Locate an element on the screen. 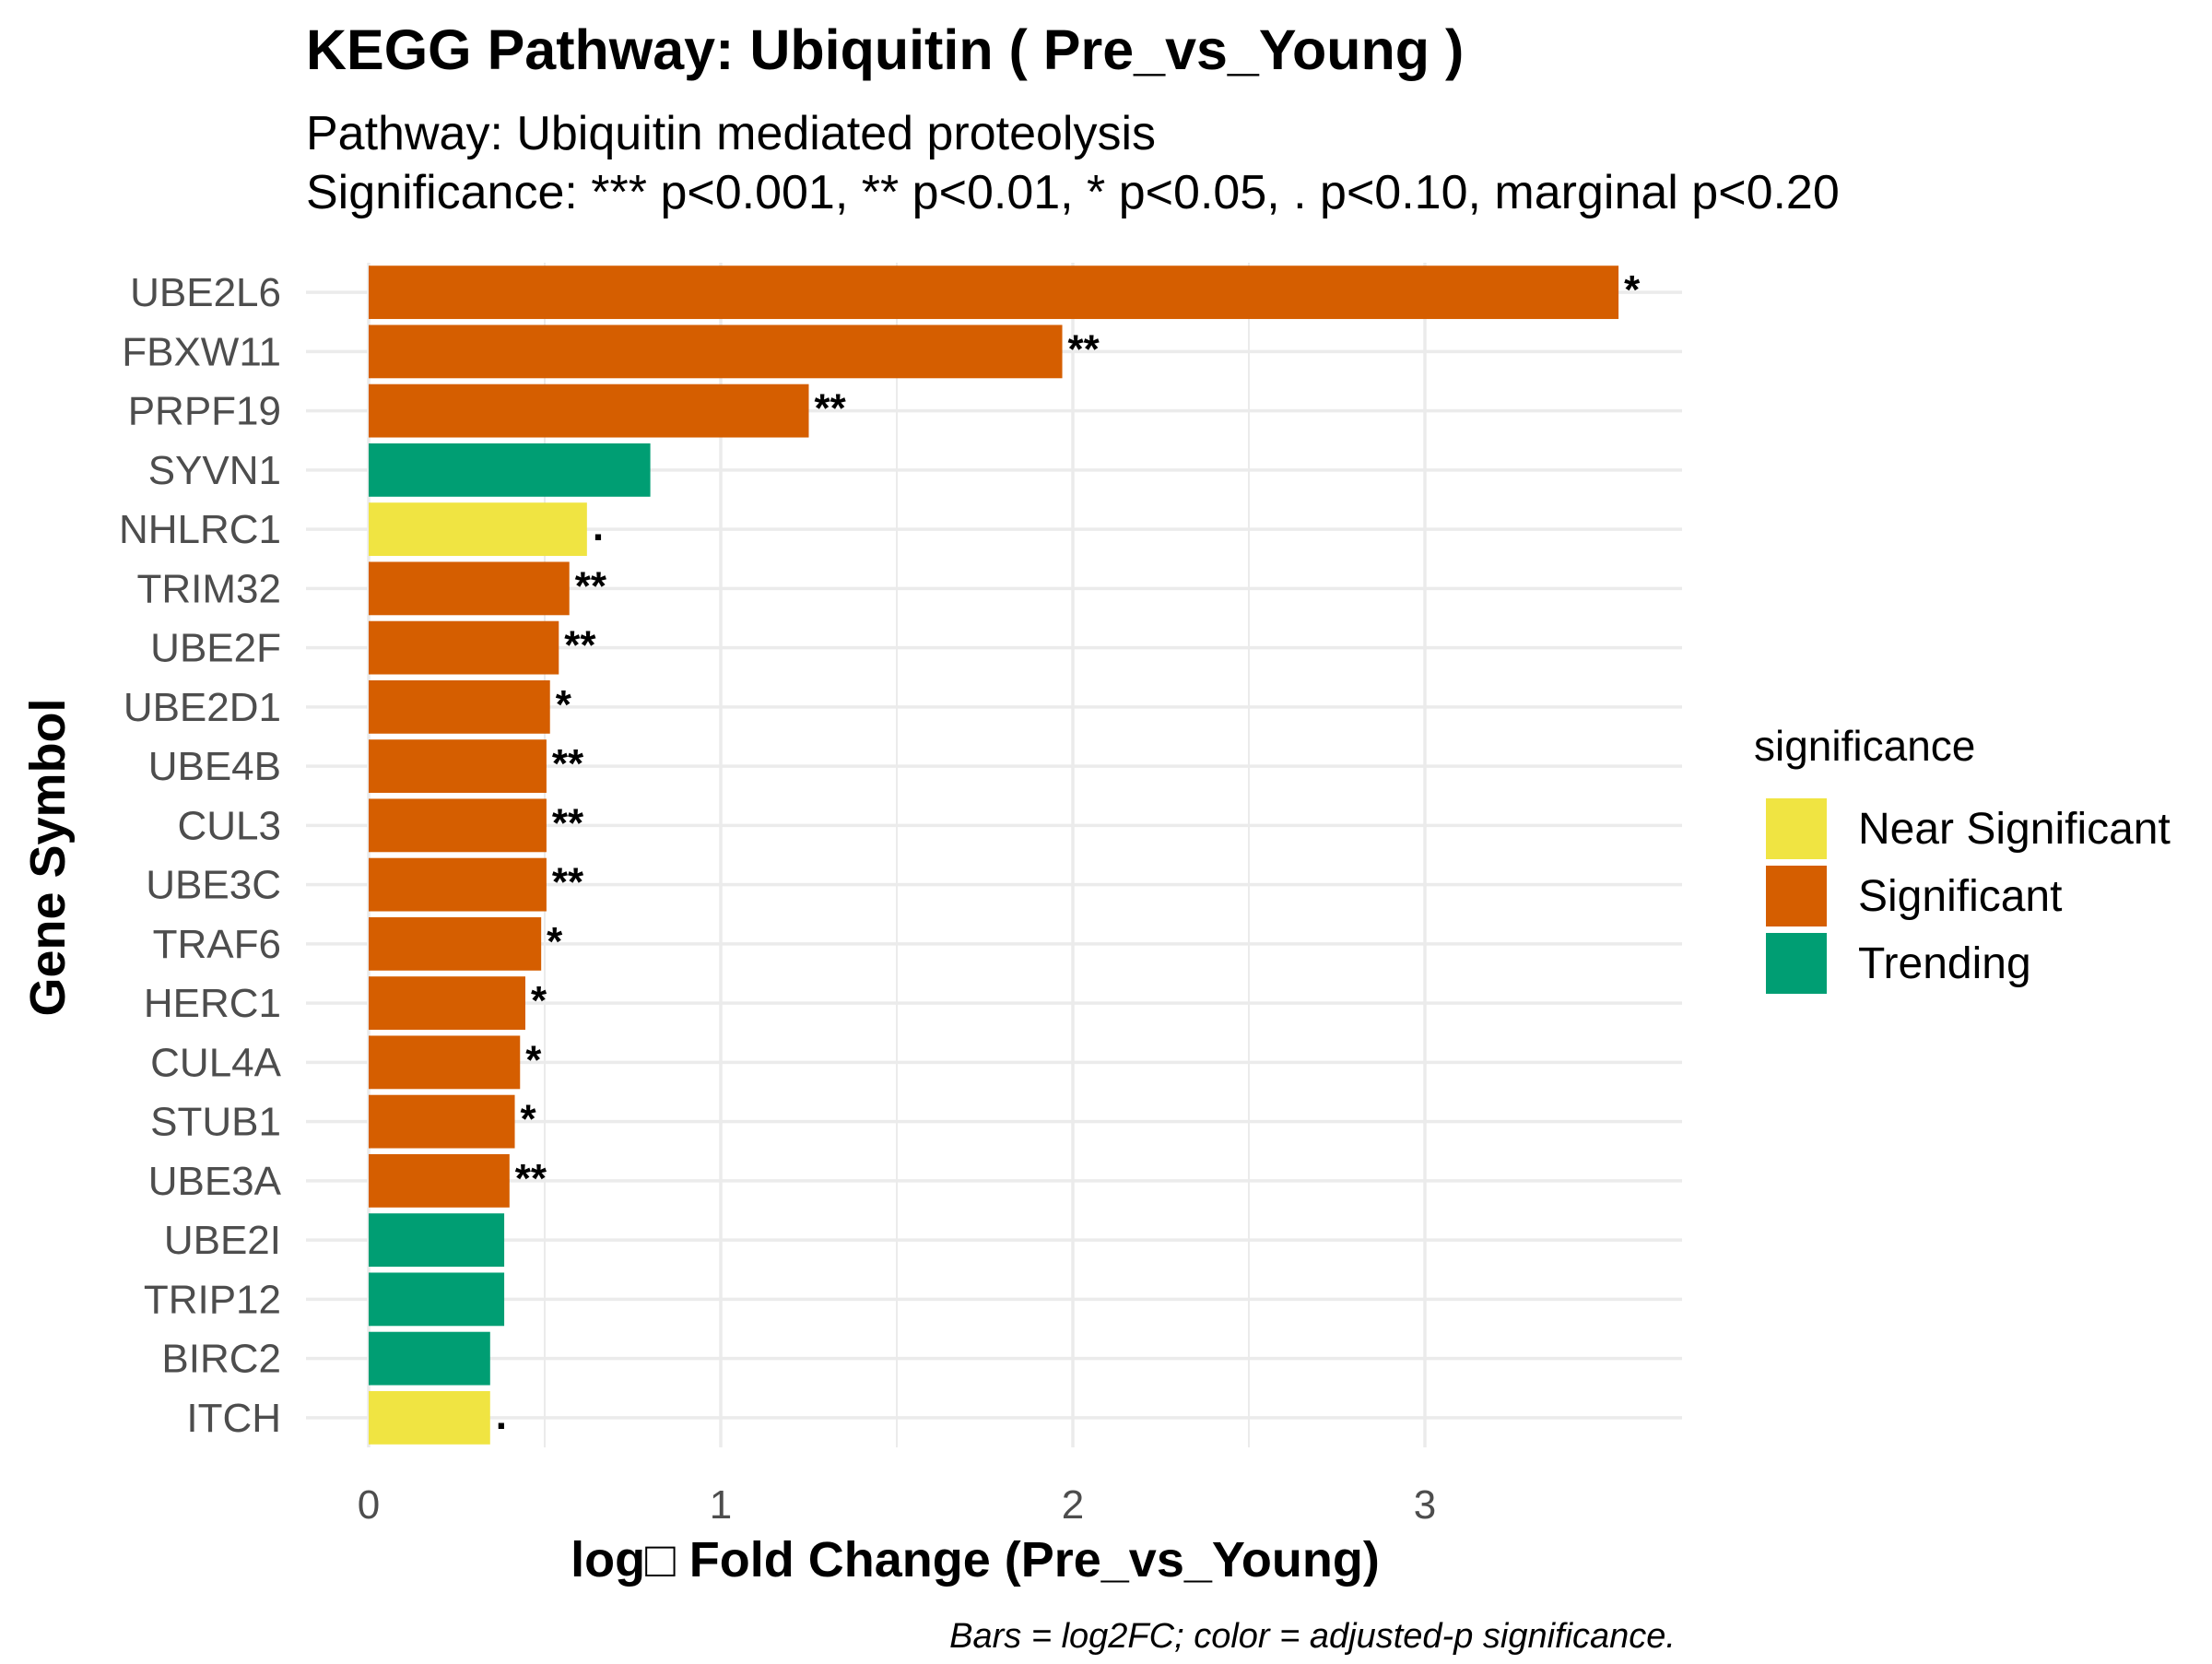 The image size is (2212, 1664). y-tick-label: UBE4B is located at coordinates (214, 766).